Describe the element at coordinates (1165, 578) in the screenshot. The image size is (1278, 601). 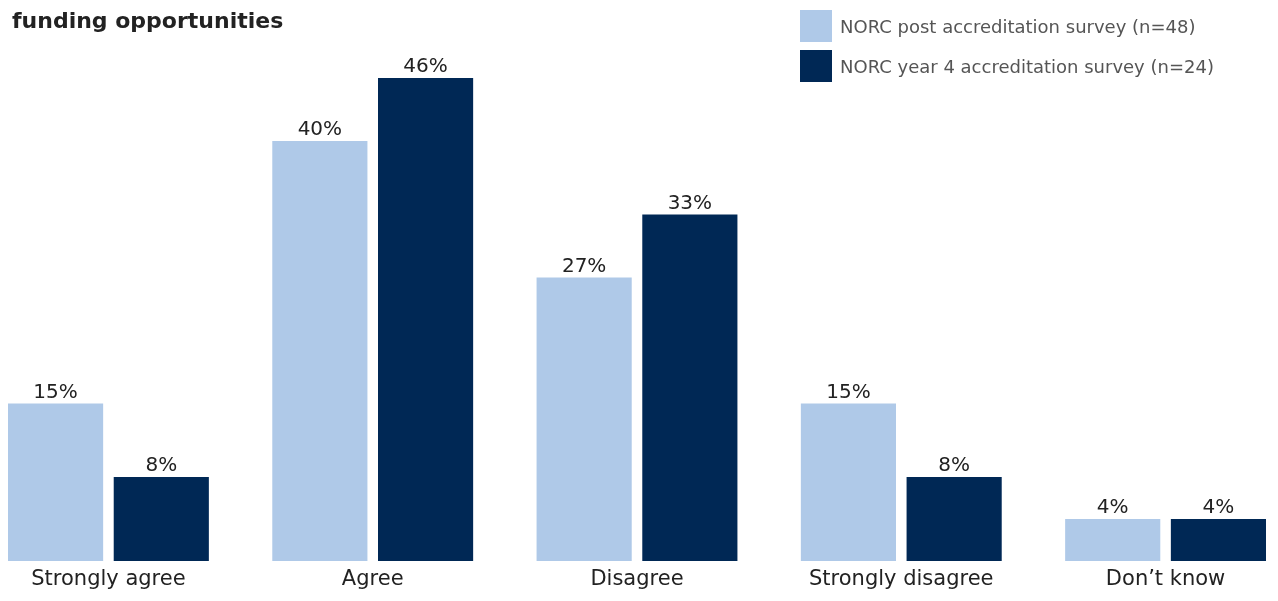
I see `x-tick-label: Don’t know` at that location.